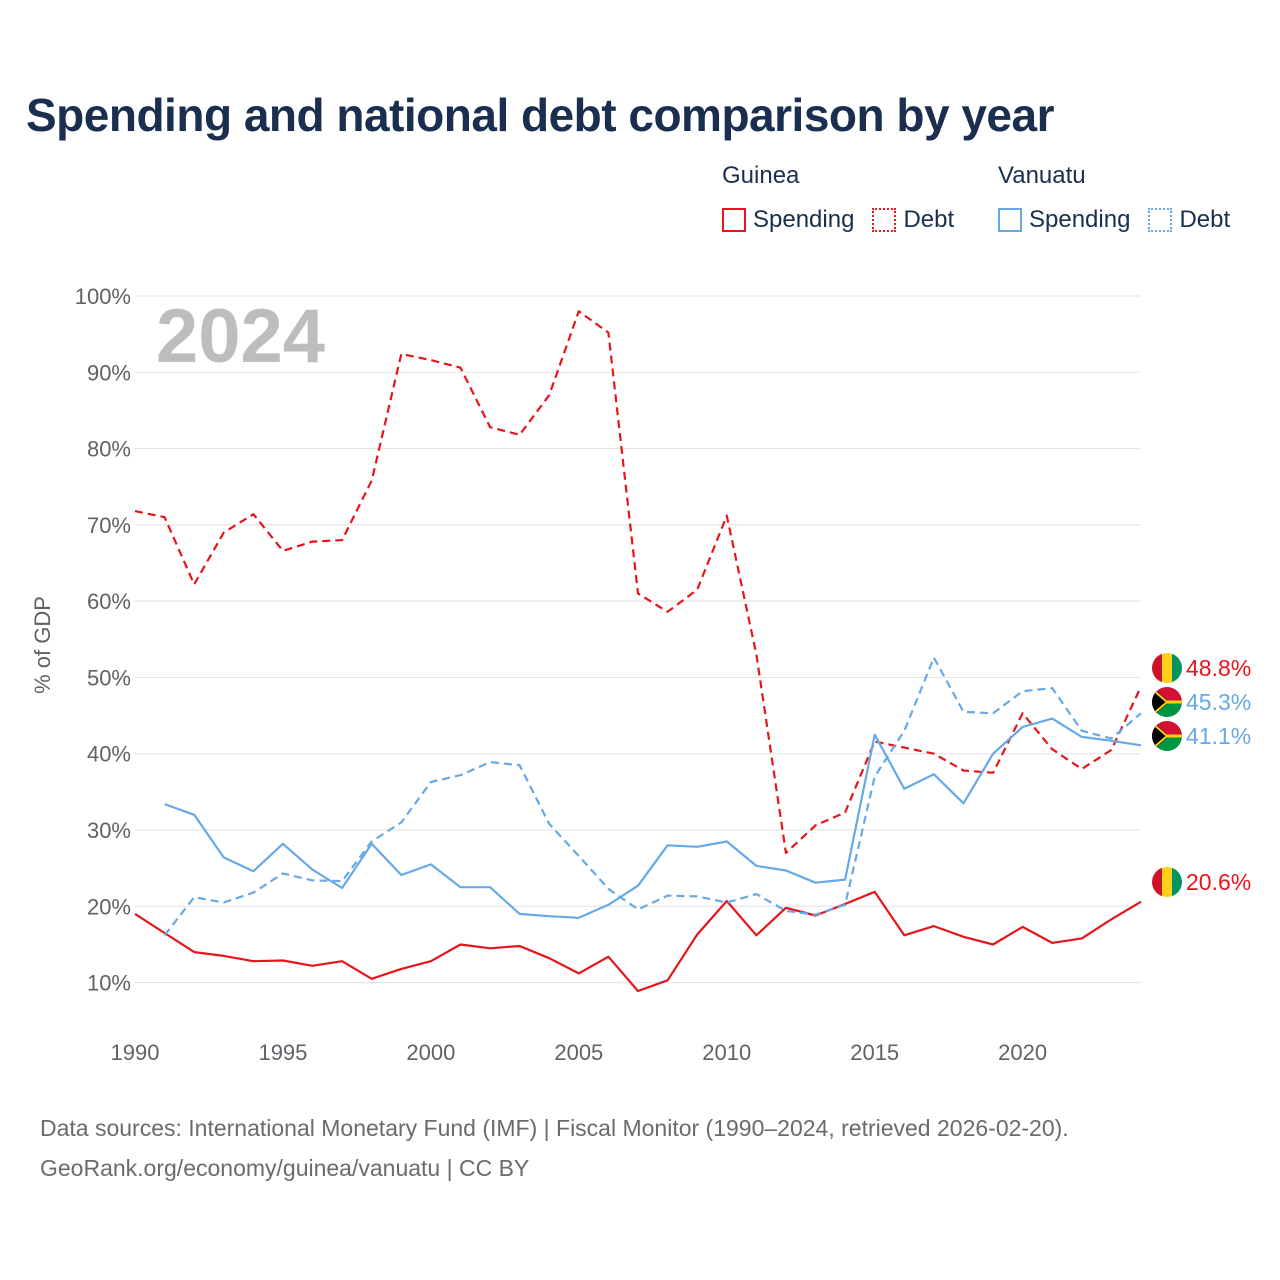  I want to click on legend-vanuatu-heading: Vanuatu, so click(1042, 175).